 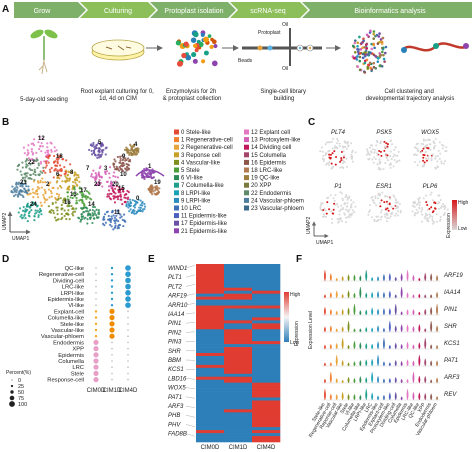 I want to click on legend-label: 9 LRPI-like, so click(x=196, y=201).